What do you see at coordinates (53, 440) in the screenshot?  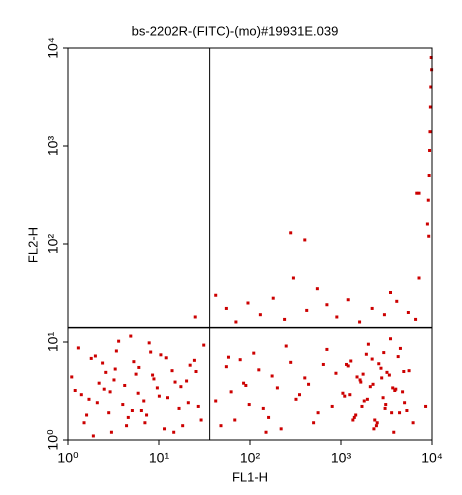 I see `y-tick-label: 10⁰` at bounding box center [53, 440].